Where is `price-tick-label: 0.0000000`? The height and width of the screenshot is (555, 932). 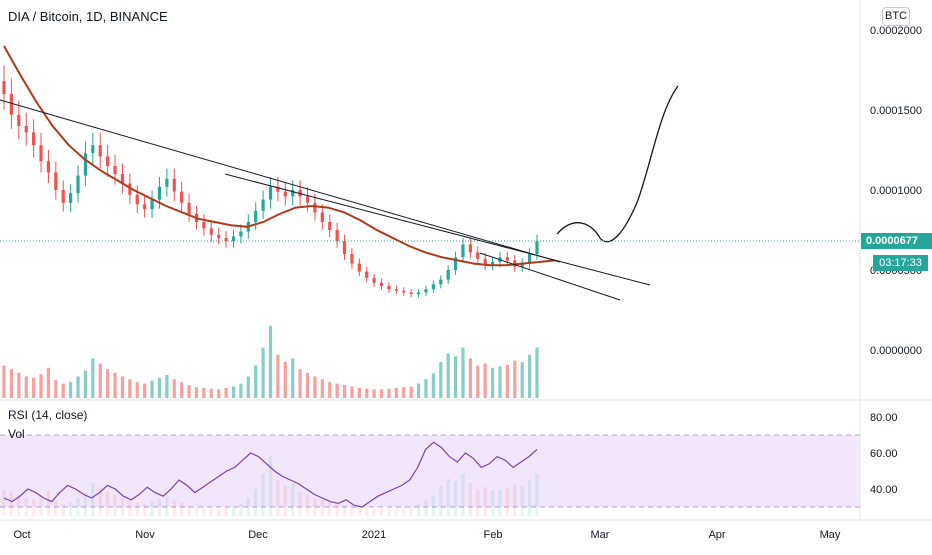
price-tick-label: 0.0000000 is located at coordinates (896, 351).